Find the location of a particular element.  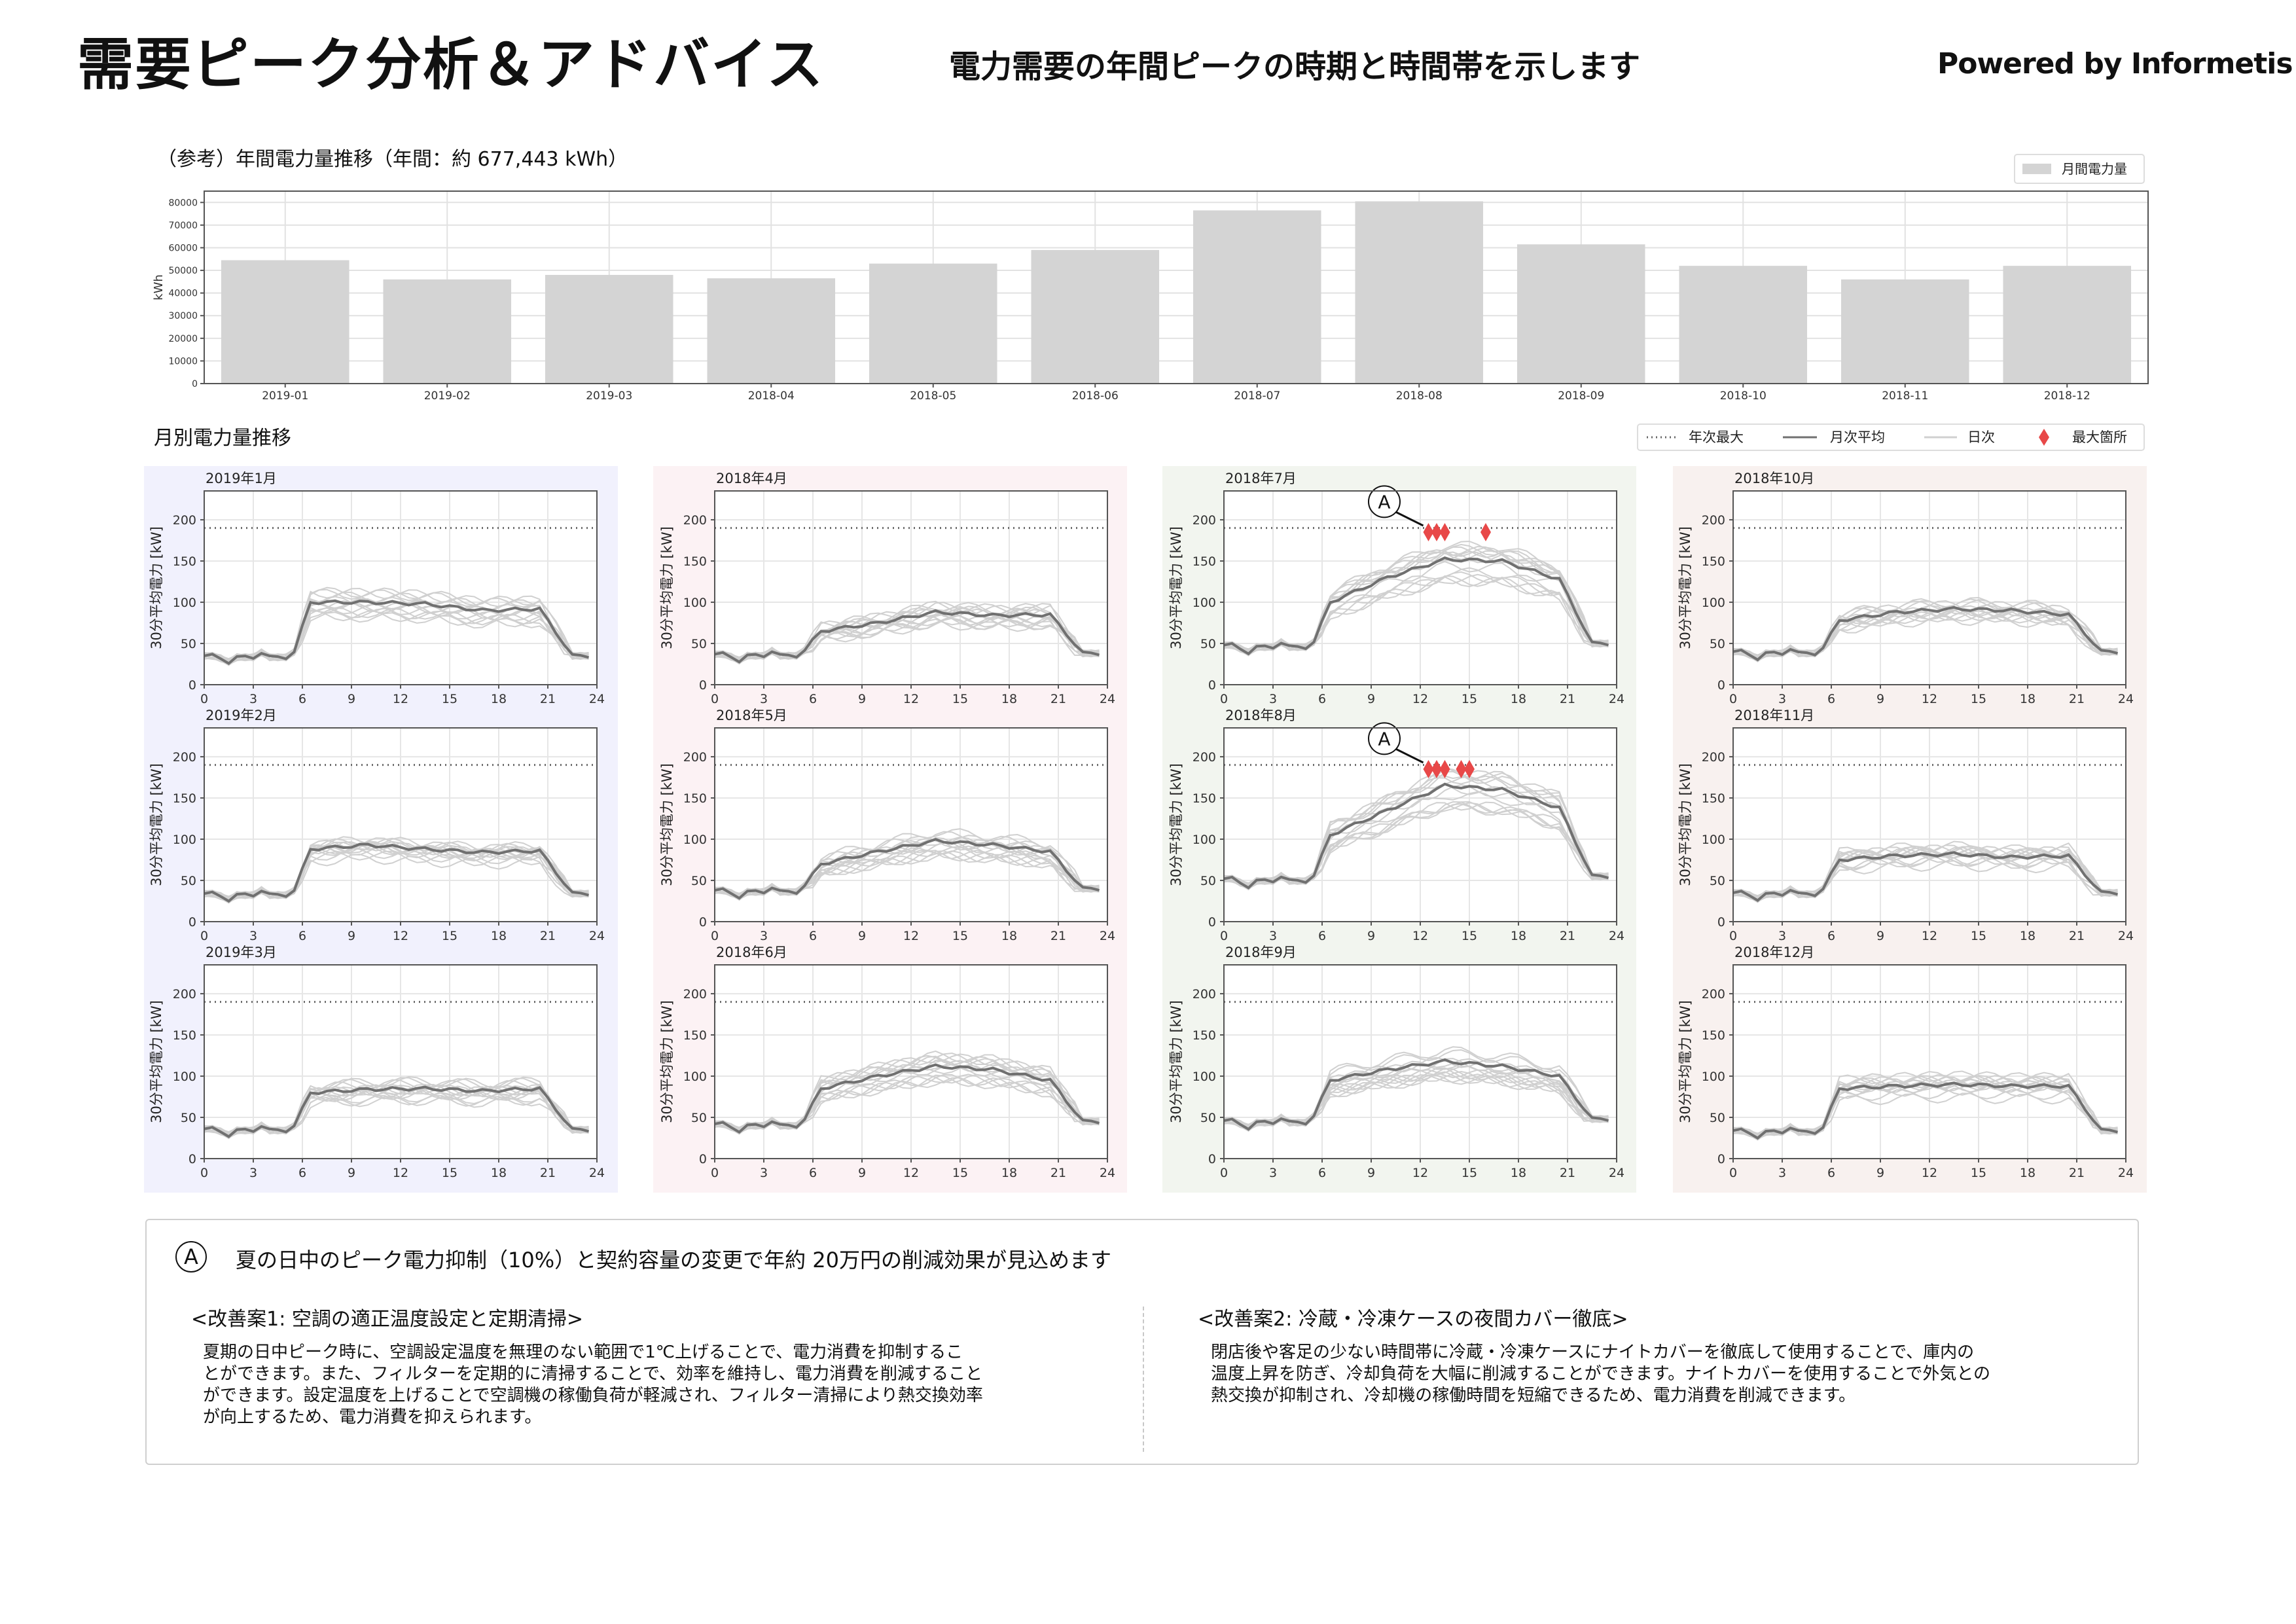

annual-xtick-label: 2018-11 is located at coordinates (1905, 396).